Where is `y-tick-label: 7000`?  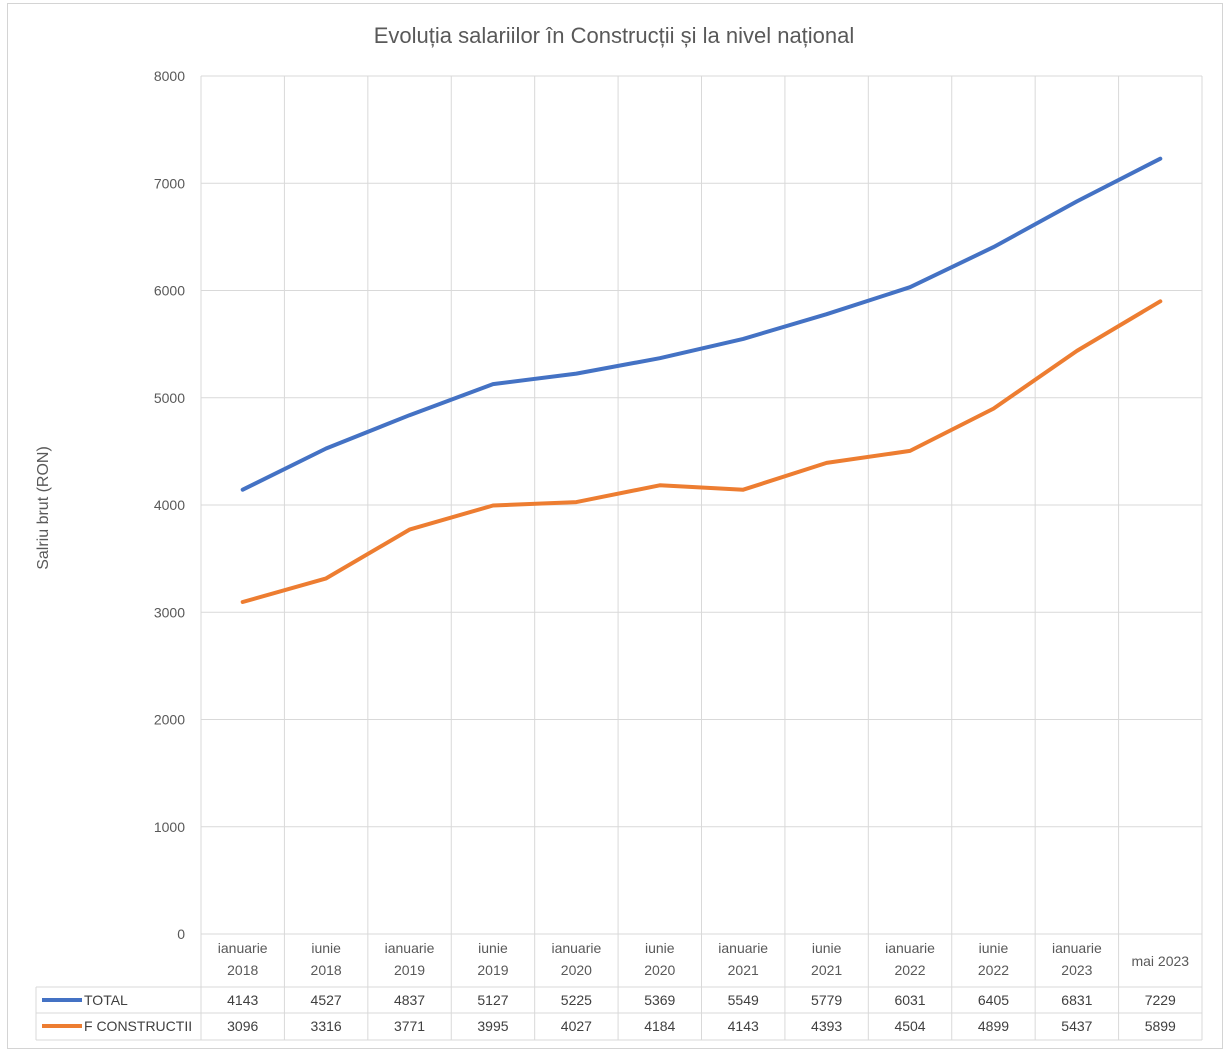
y-tick-label: 7000 is located at coordinates (169, 183).